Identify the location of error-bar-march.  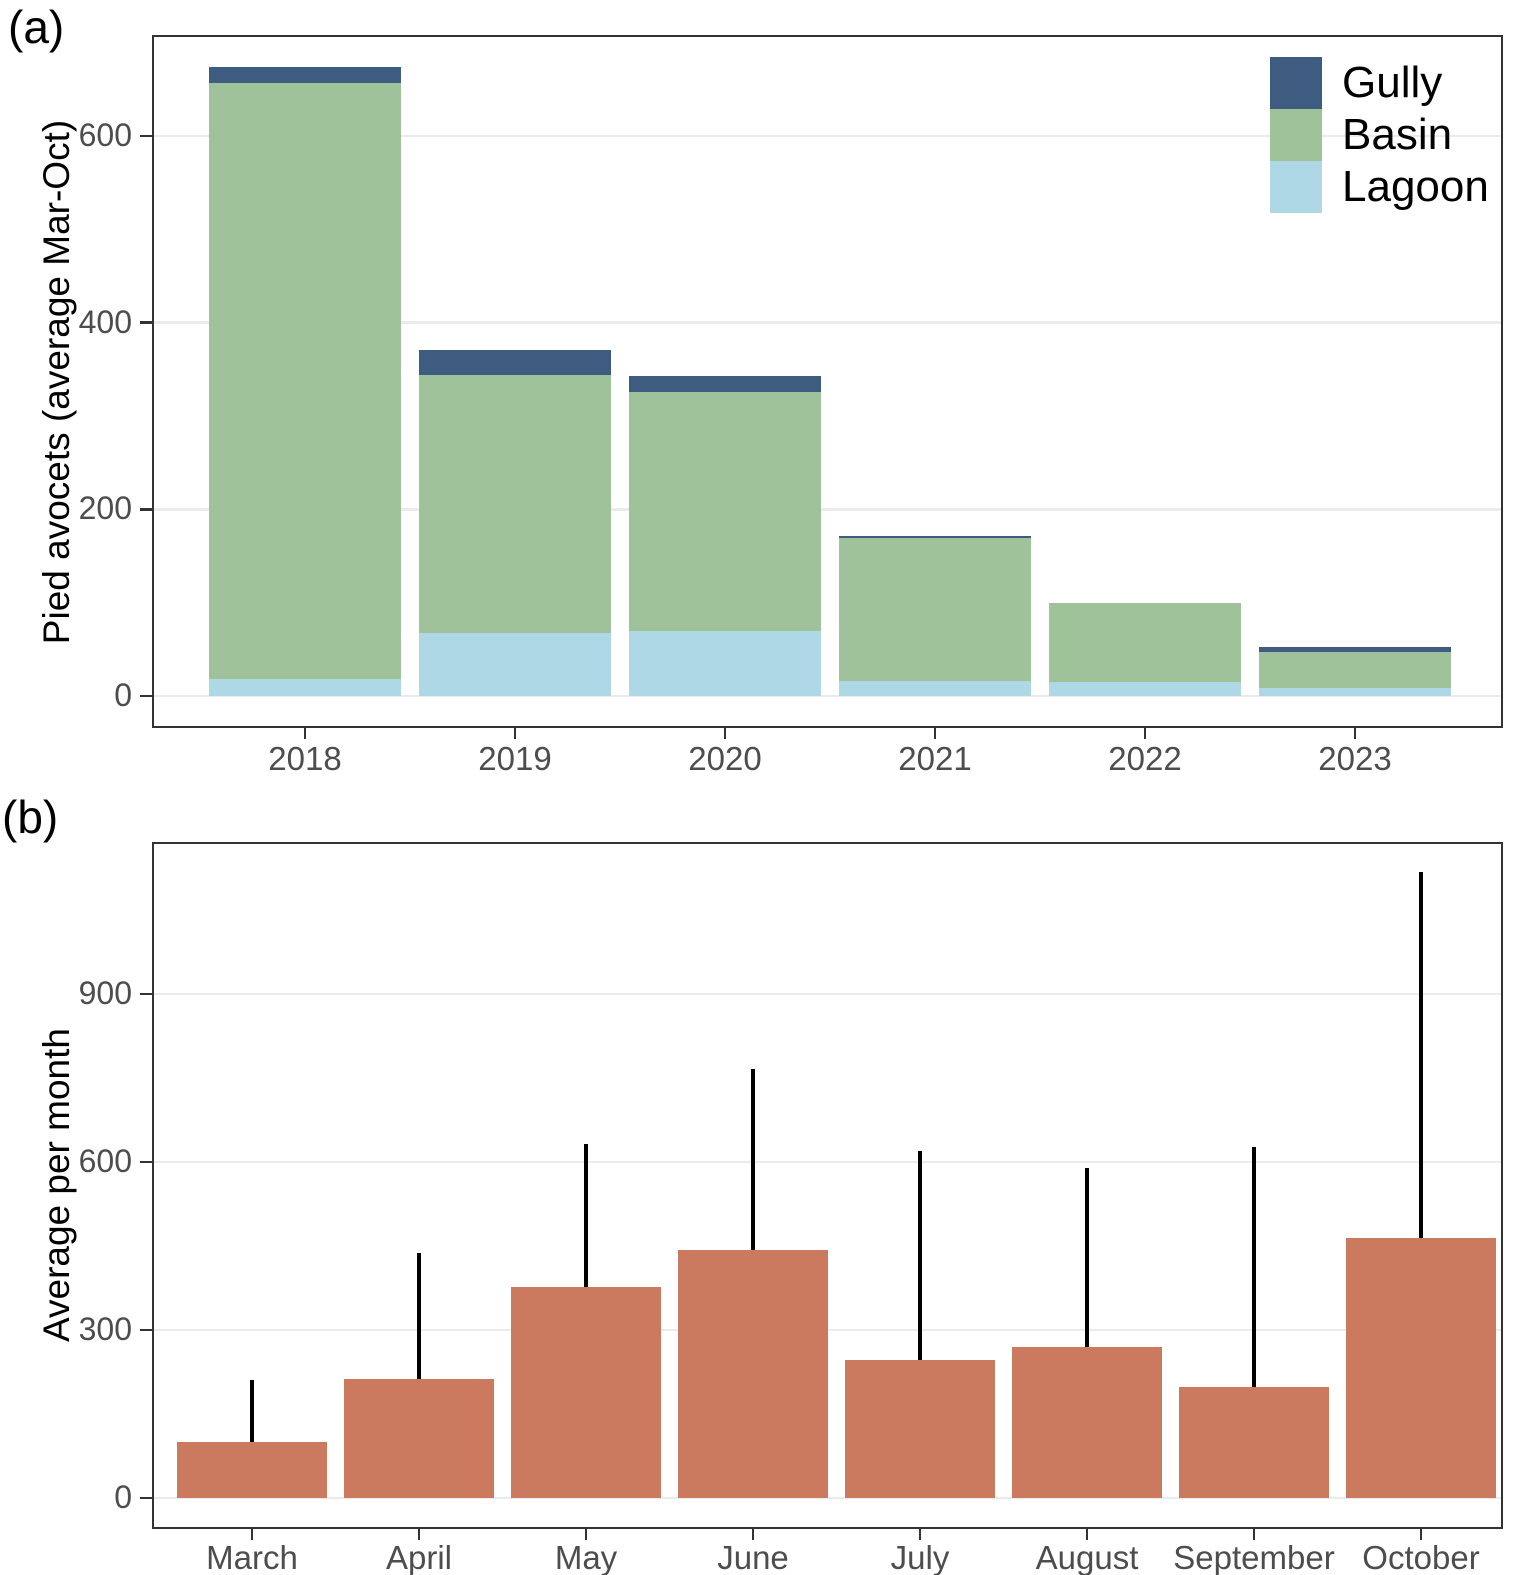
(252, 1410).